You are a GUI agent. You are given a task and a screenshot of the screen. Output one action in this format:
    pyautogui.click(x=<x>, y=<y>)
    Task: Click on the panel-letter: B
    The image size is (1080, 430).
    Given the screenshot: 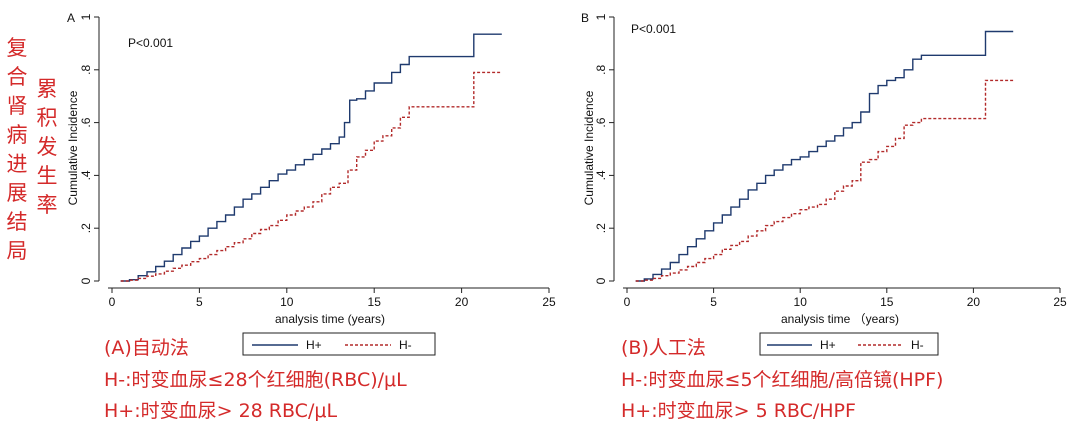 What is the action you would take?
    pyautogui.click(x=585, y=18)
    